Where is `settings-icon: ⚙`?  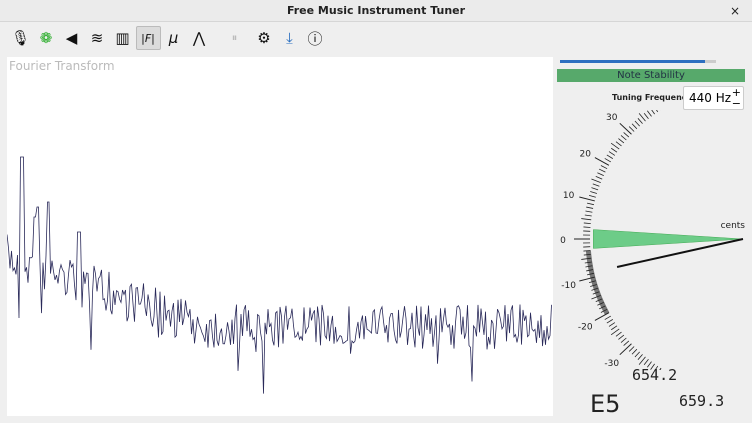
settings-icon: ⚙ is located at coordinates (264, 38).